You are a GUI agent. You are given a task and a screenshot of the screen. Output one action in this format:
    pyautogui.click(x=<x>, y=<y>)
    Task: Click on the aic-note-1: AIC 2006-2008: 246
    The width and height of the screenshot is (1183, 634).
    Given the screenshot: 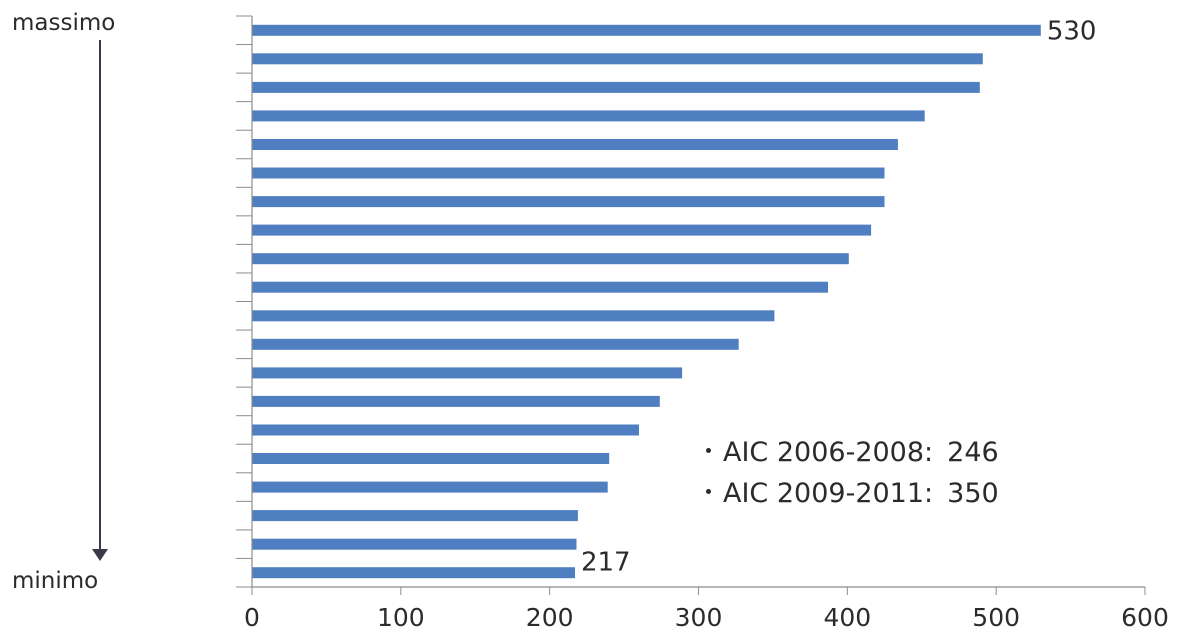 What is the action you would take?
    pyautogui.click(x=852, y=452)
    